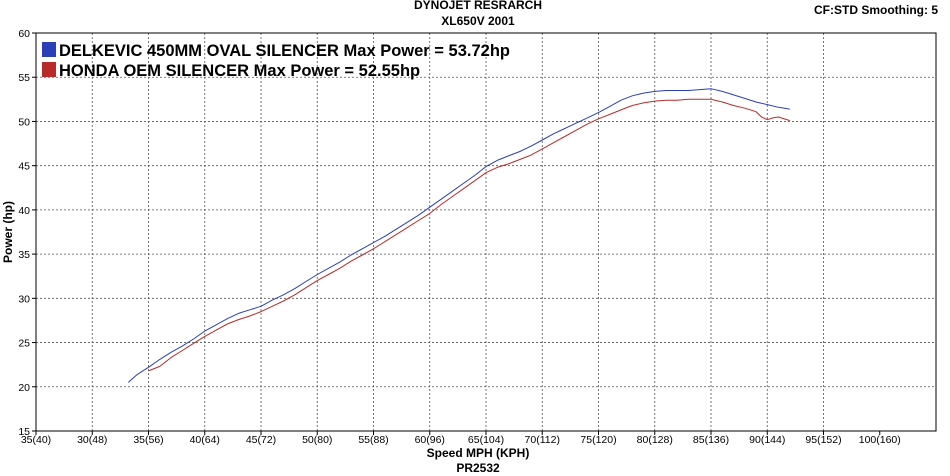  What do you see at coordinates (478, 6) in the screenshot?
I see `chart-title-line1: DYNOJET RESRARCH` at bounding box center [478, 6].